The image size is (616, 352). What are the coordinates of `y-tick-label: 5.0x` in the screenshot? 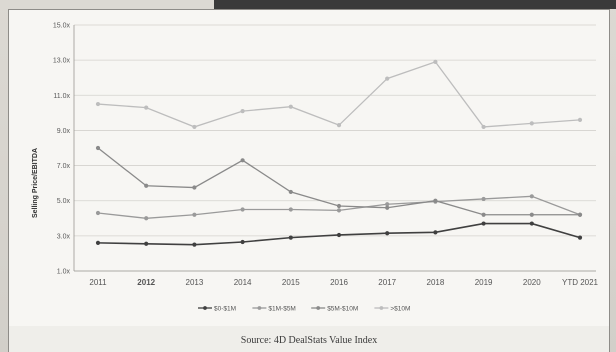 It's located at (64, 201).